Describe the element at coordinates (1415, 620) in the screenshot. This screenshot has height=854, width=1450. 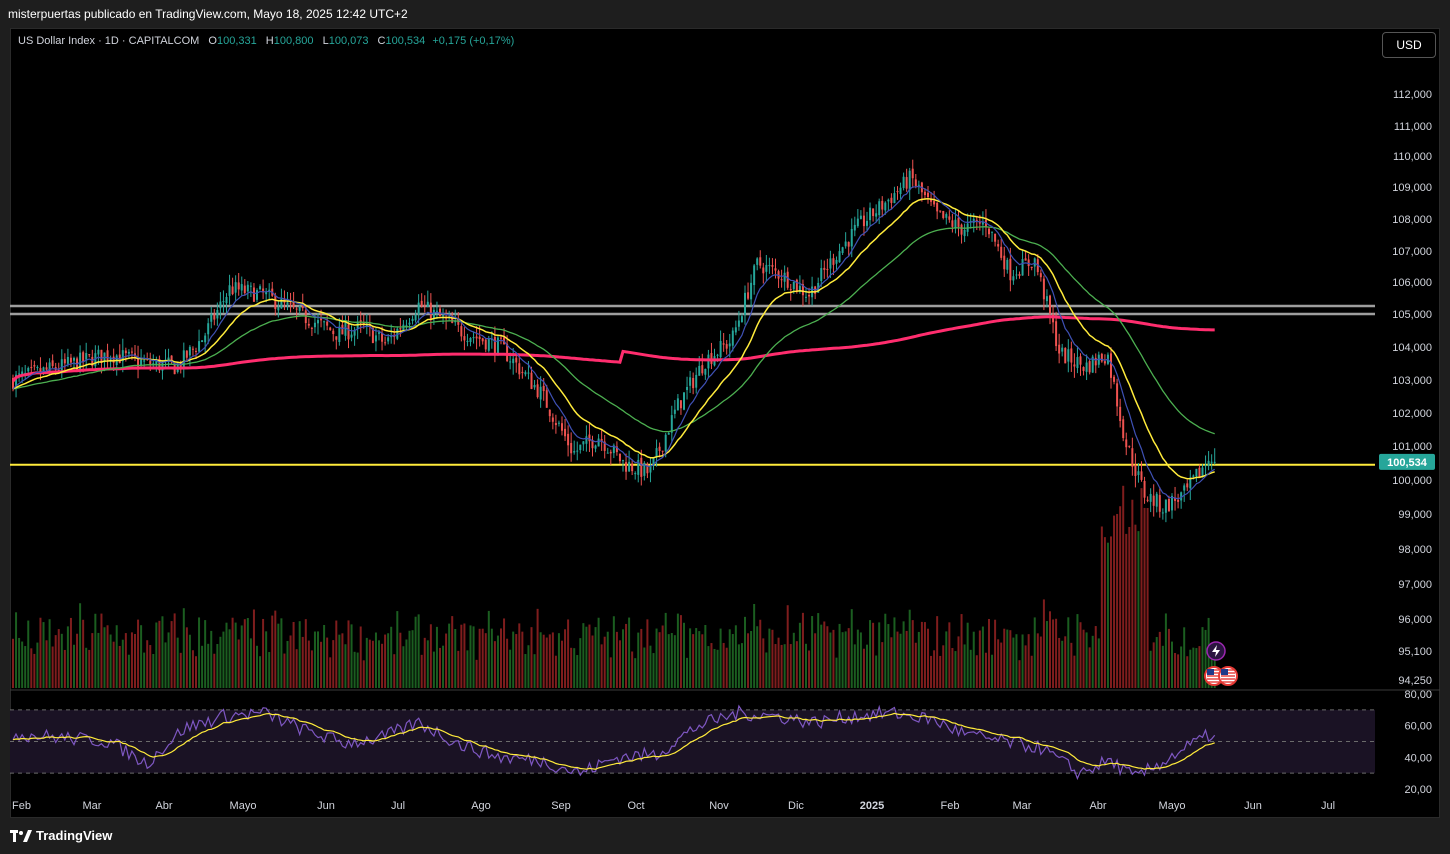
I see `price-tick-label: 96,000` at that location.